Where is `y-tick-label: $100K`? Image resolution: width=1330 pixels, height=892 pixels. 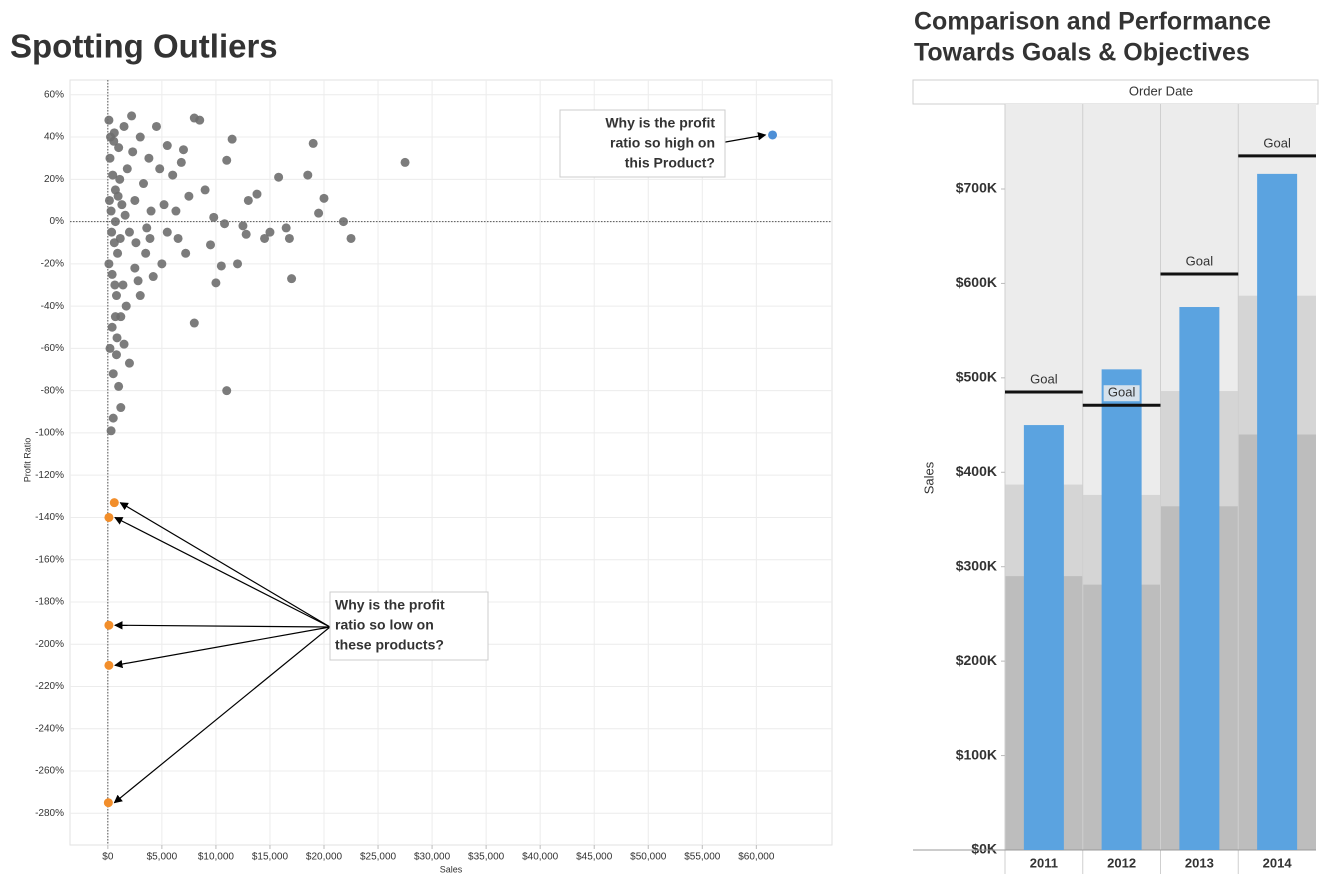 y-tick-label: $100K is located at coordinates (976, 754).